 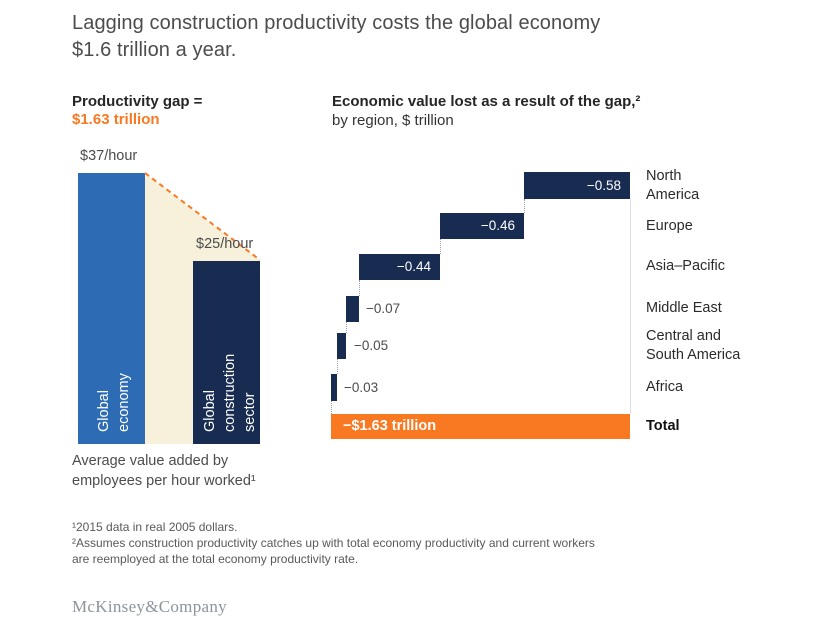 What do you see at coordinates (480, 426) in the screenshot?
I see `waterfall-bar-total: −$1.63 trillion` at bounding box center [480, 426].